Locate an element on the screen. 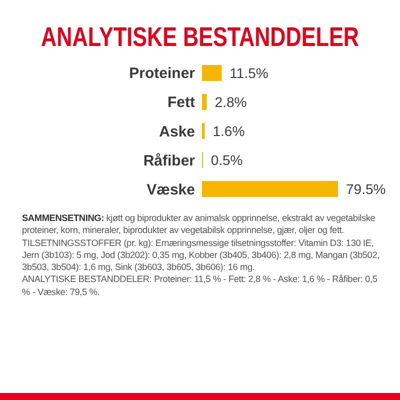  data-label: 11.5% is located at coordinates (249, 72).